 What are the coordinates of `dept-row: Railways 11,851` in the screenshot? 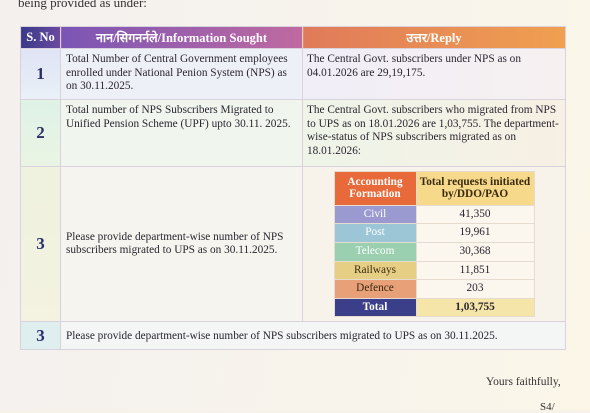 It's located at (434, 270).